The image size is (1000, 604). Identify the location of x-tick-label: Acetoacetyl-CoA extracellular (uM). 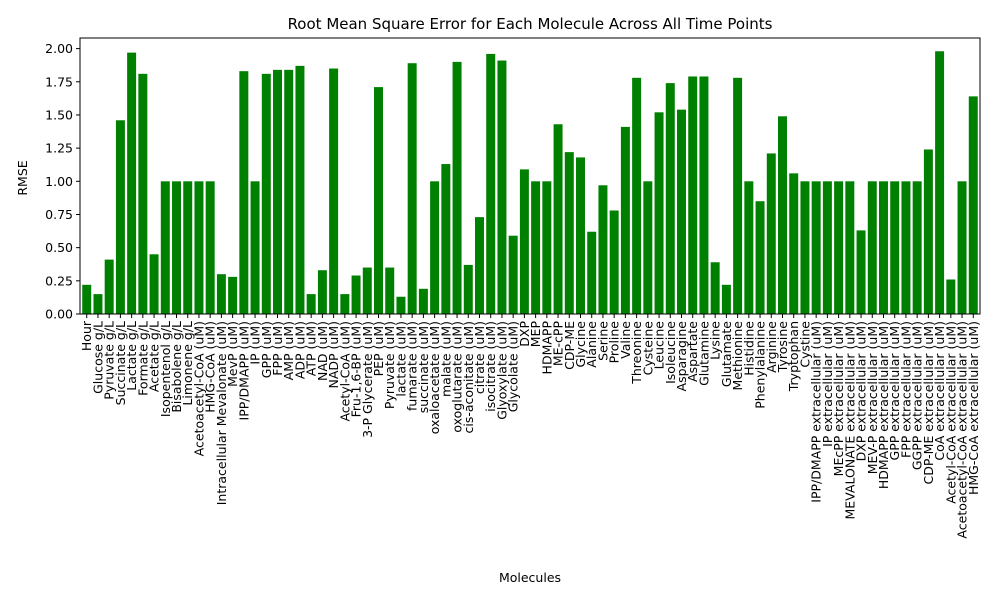
(962, 430).